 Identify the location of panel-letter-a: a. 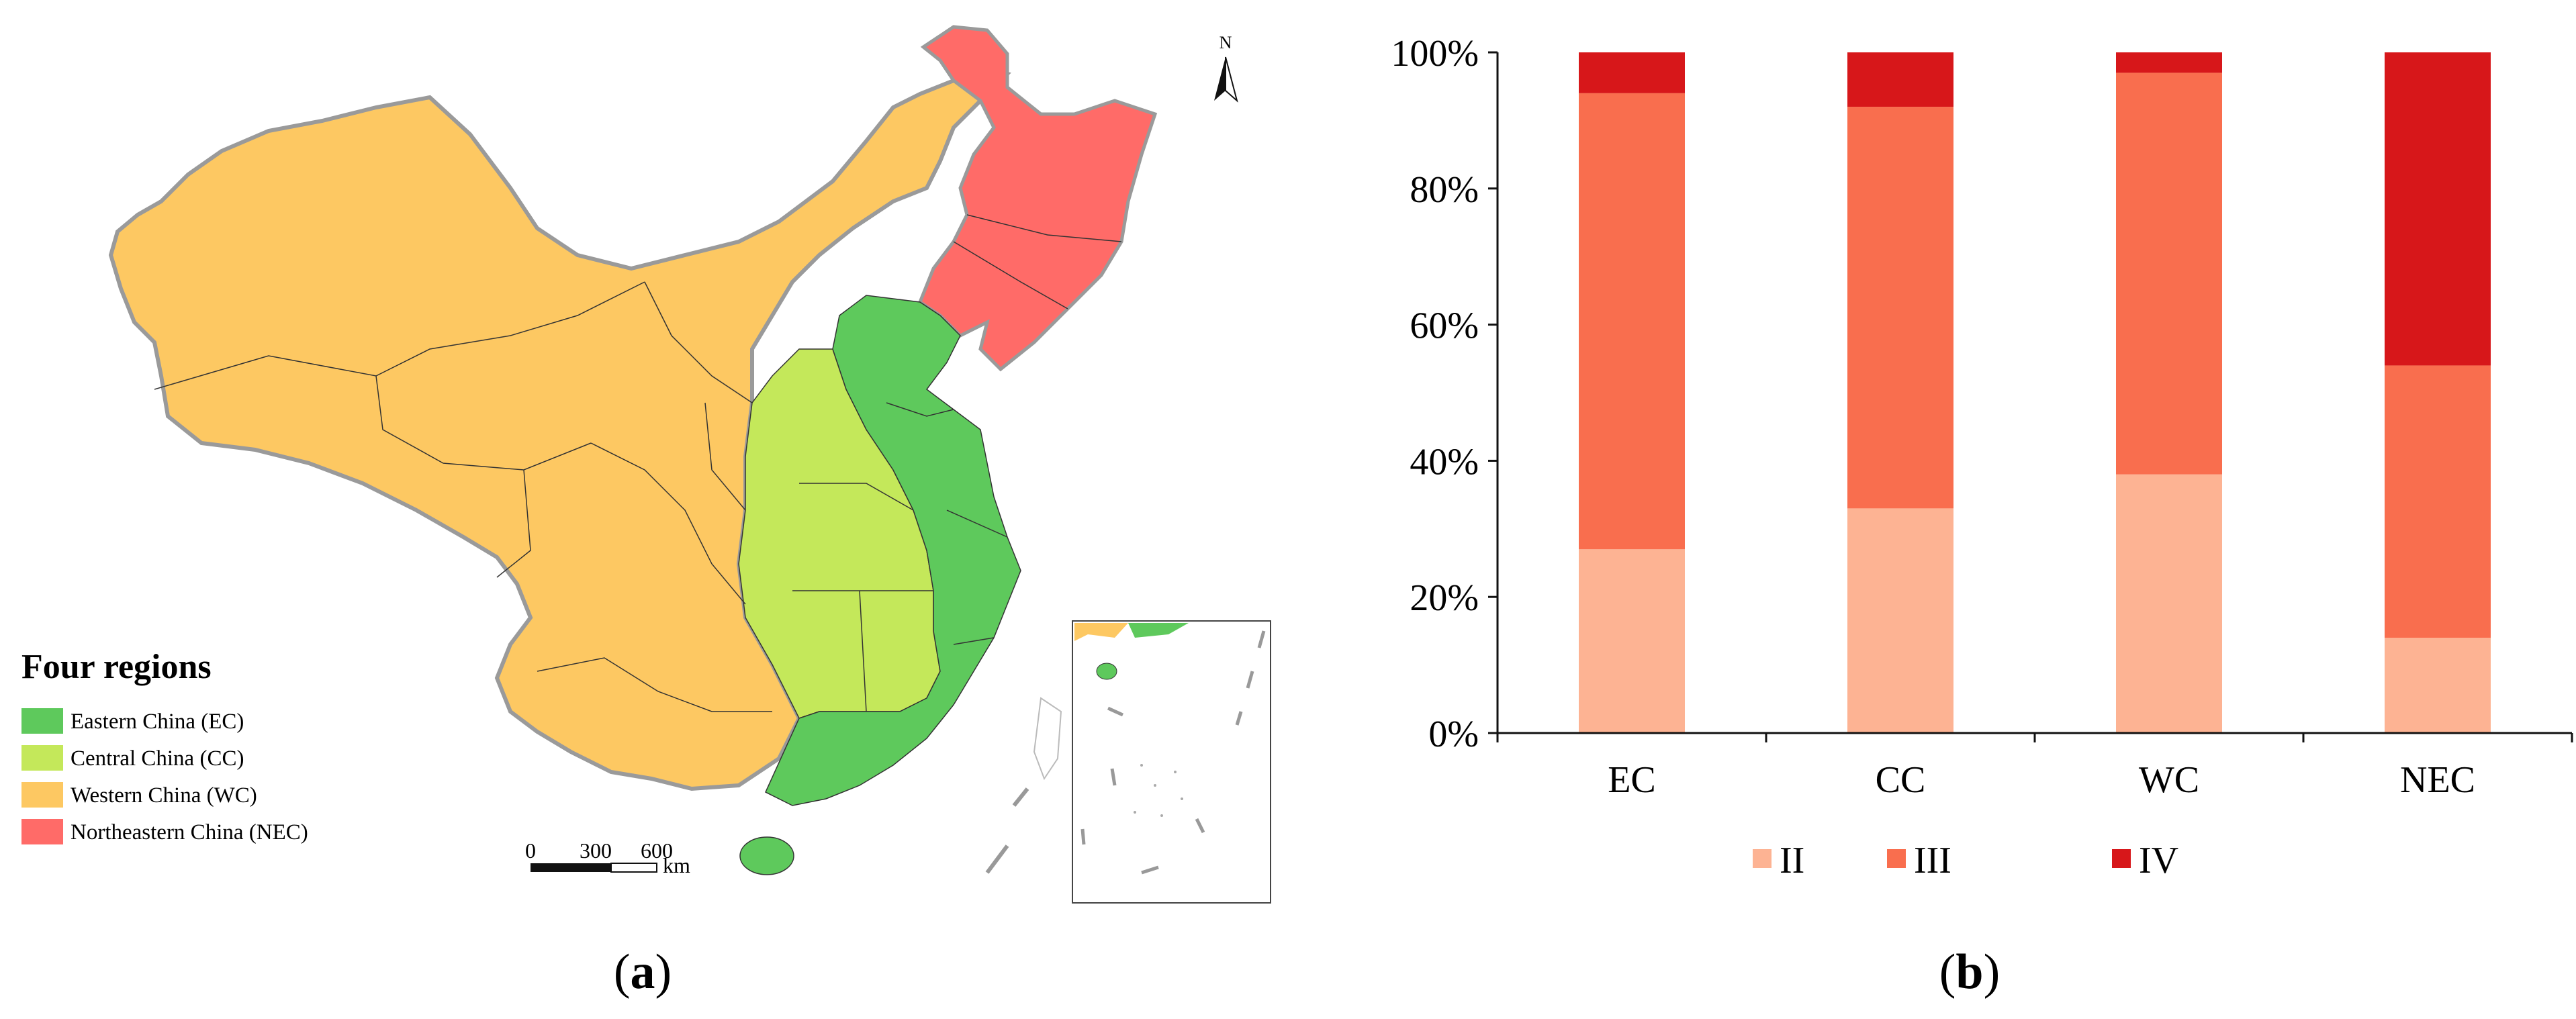
(643, 972).